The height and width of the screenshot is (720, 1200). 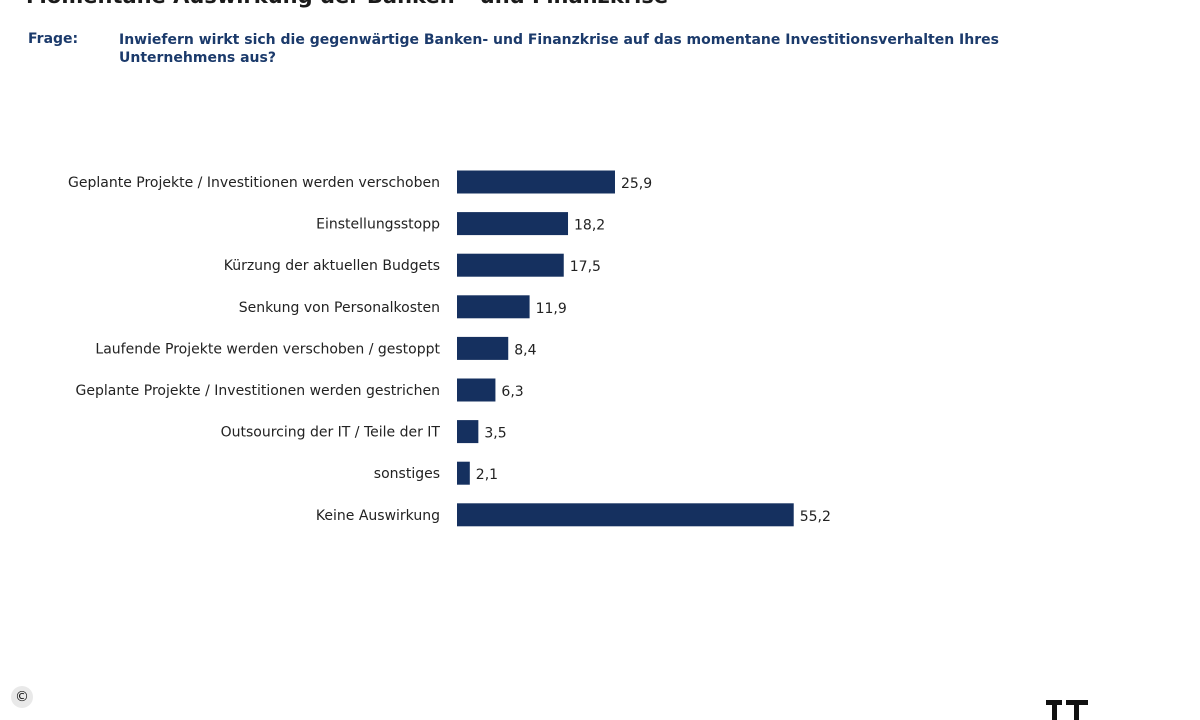 What do you see at coordinates (495, 434) in the screenshot?
I see `value-label: 3,5` at bounding box center [495, 434].